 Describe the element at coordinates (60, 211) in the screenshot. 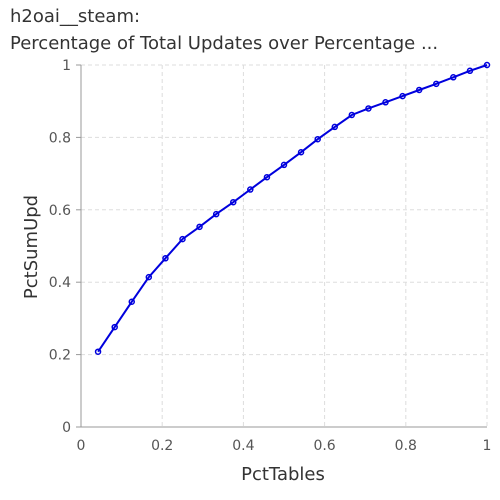

I see `y-tick-label: 0.6` at that location.